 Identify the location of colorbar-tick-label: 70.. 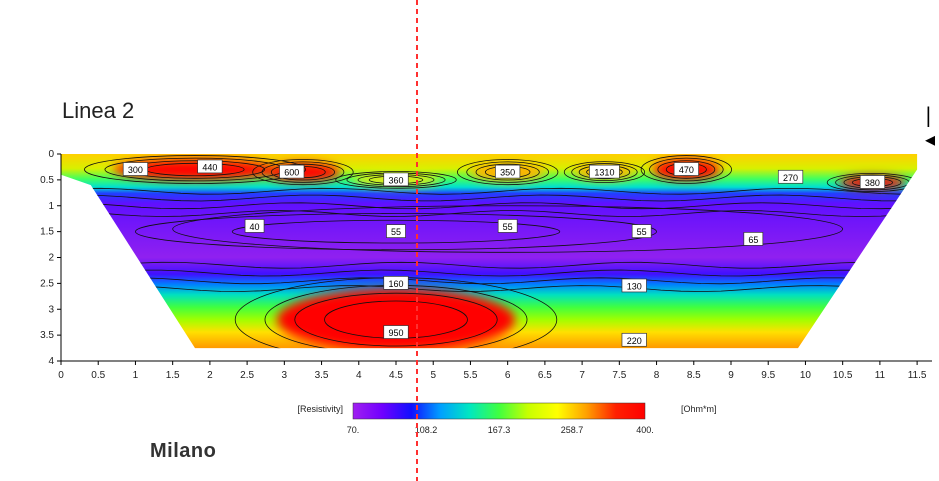
(353, 430).